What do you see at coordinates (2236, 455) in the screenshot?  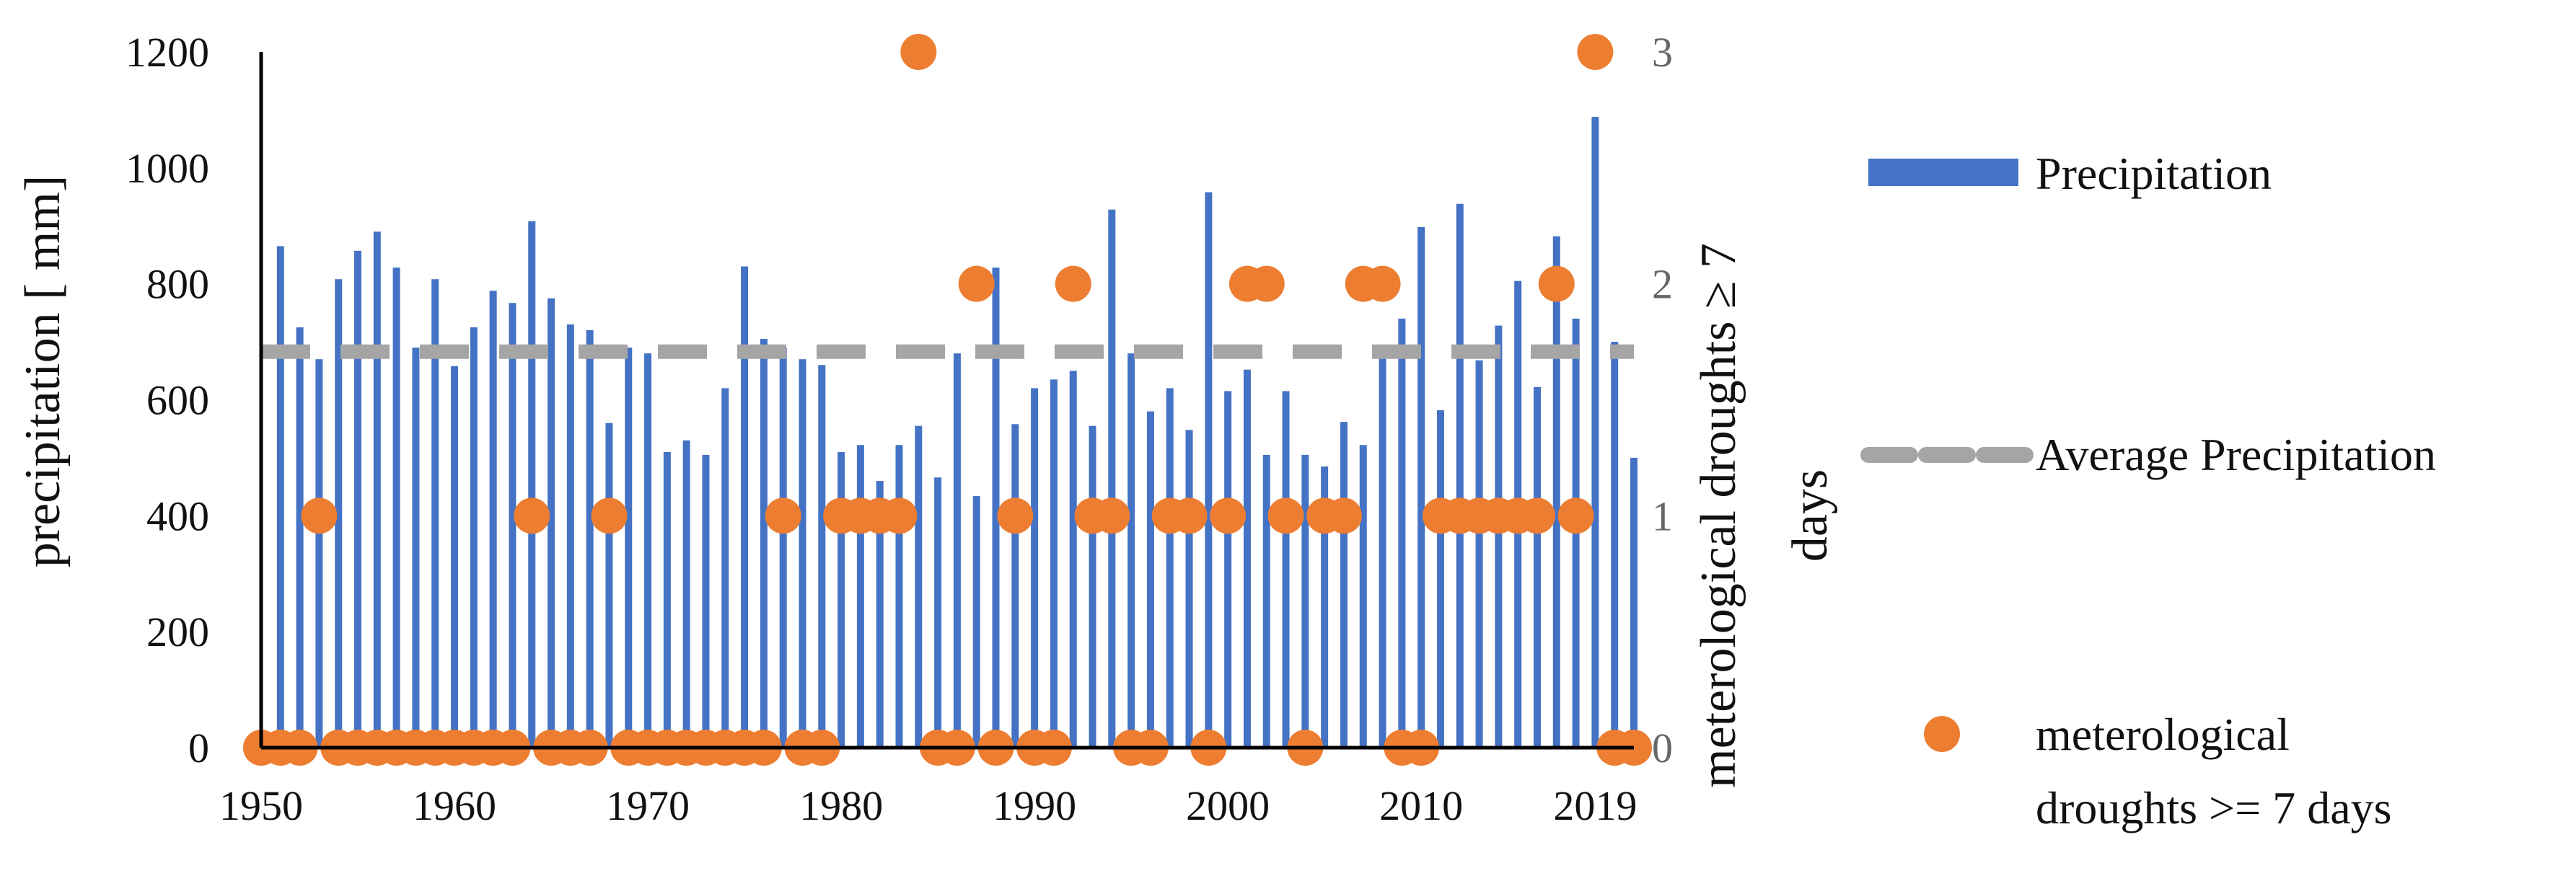 I see `legend-average-label: Average Precipitation` at bounding box center [2236, 455].